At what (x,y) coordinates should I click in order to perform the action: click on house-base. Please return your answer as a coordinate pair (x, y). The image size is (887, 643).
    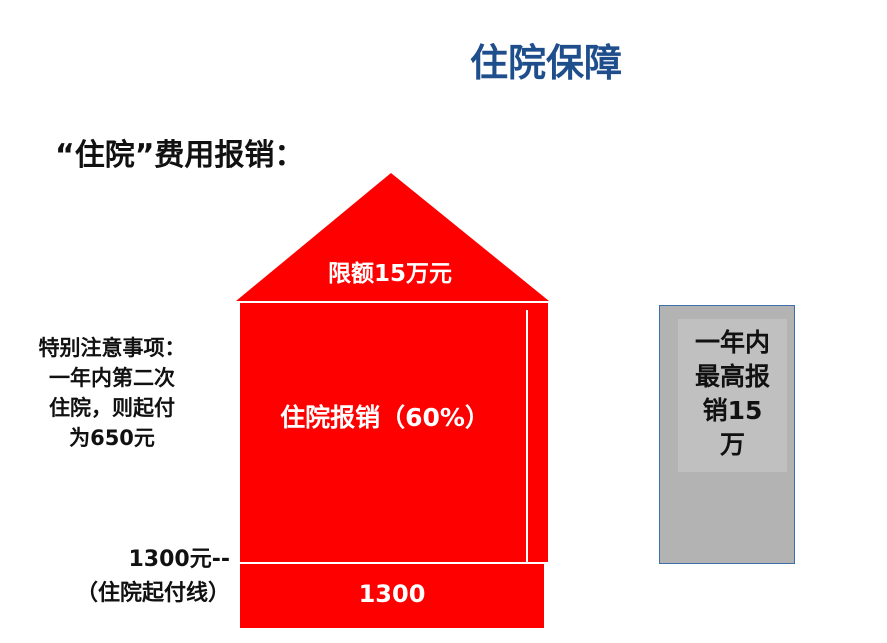
    Looking at the image, I should click on (392, 596).